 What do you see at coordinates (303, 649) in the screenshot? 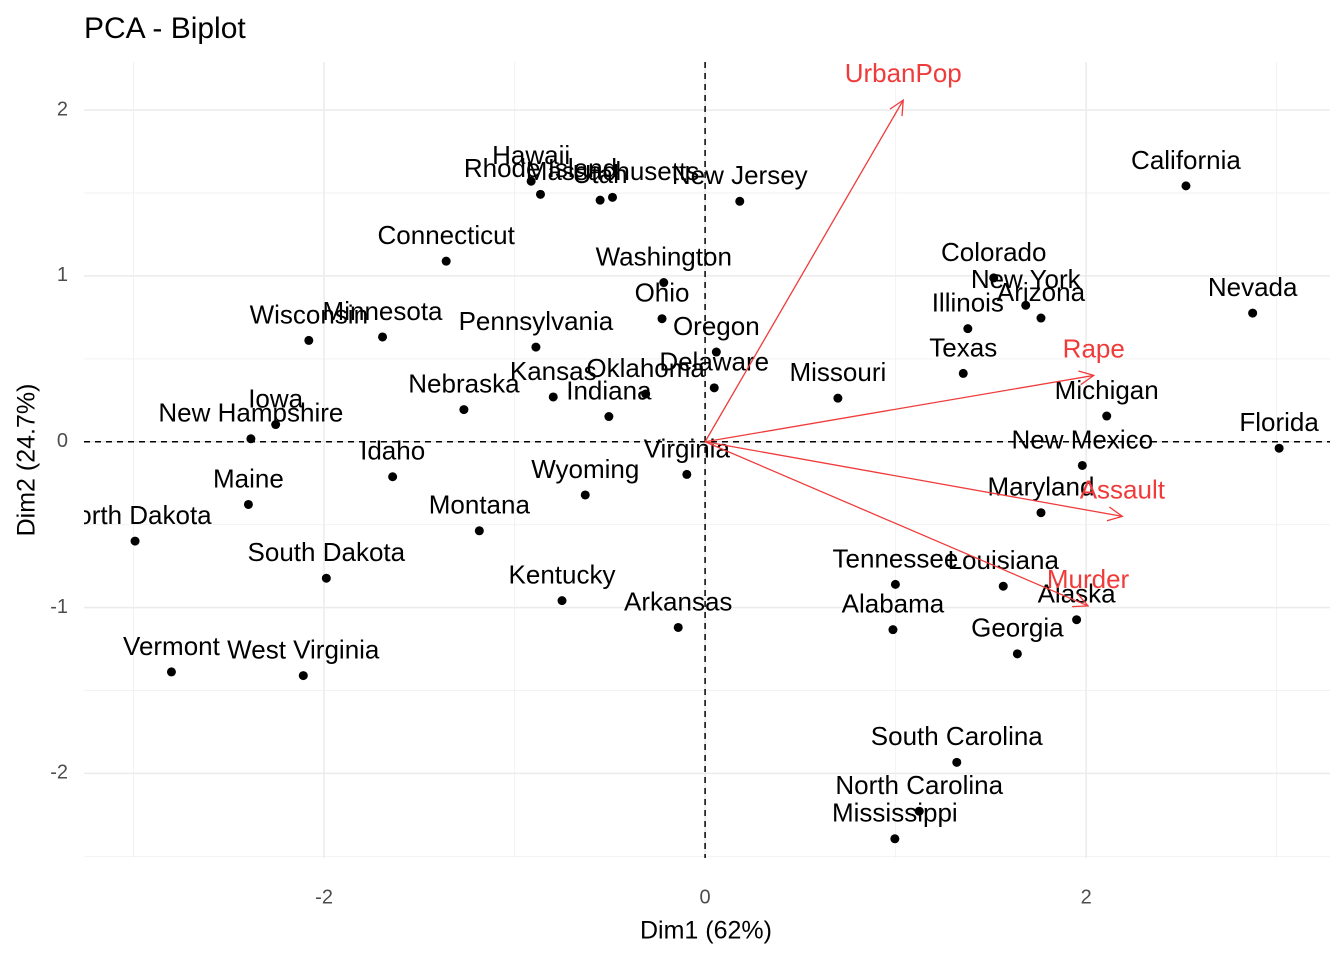
I see `point-label: West Virginia` at bounding box center [303, 649].